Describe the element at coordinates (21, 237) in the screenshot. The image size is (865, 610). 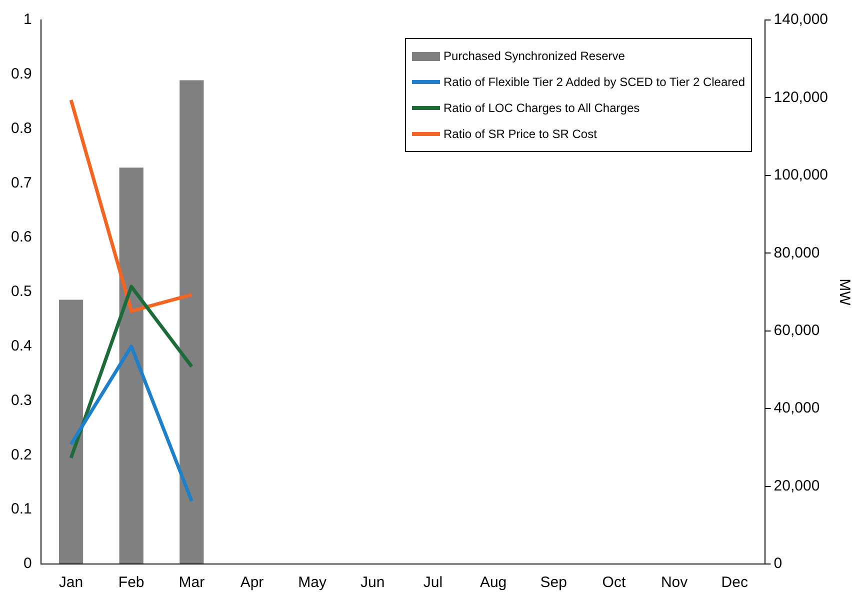
I see `y-tick-label: 0.6` at that location.